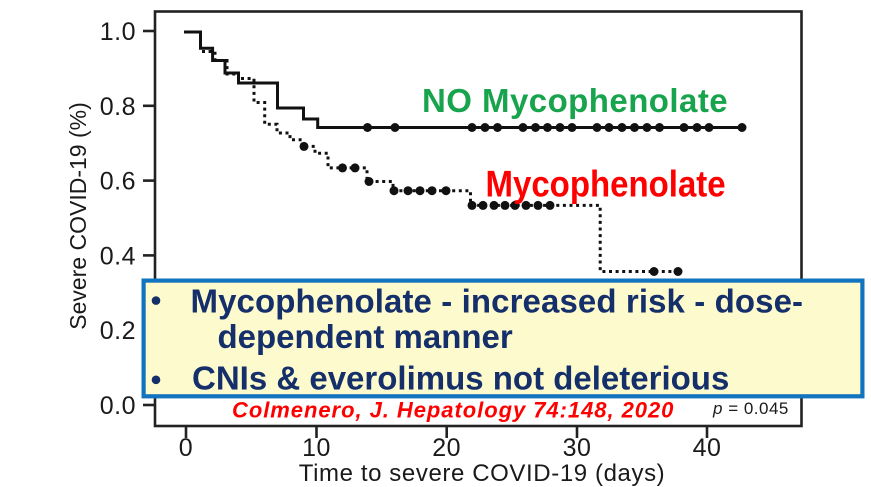  I want to click on svg-text: 0.2, so click(118, 331).